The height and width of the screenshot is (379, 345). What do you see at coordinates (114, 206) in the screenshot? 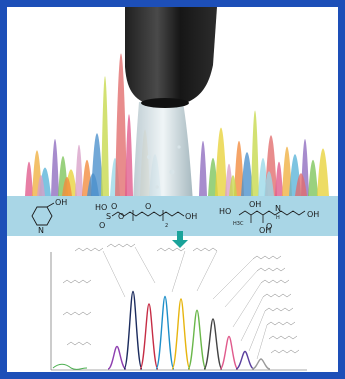
I see `sulfonate-o-label-2: O` at bounding box center [114, 206].